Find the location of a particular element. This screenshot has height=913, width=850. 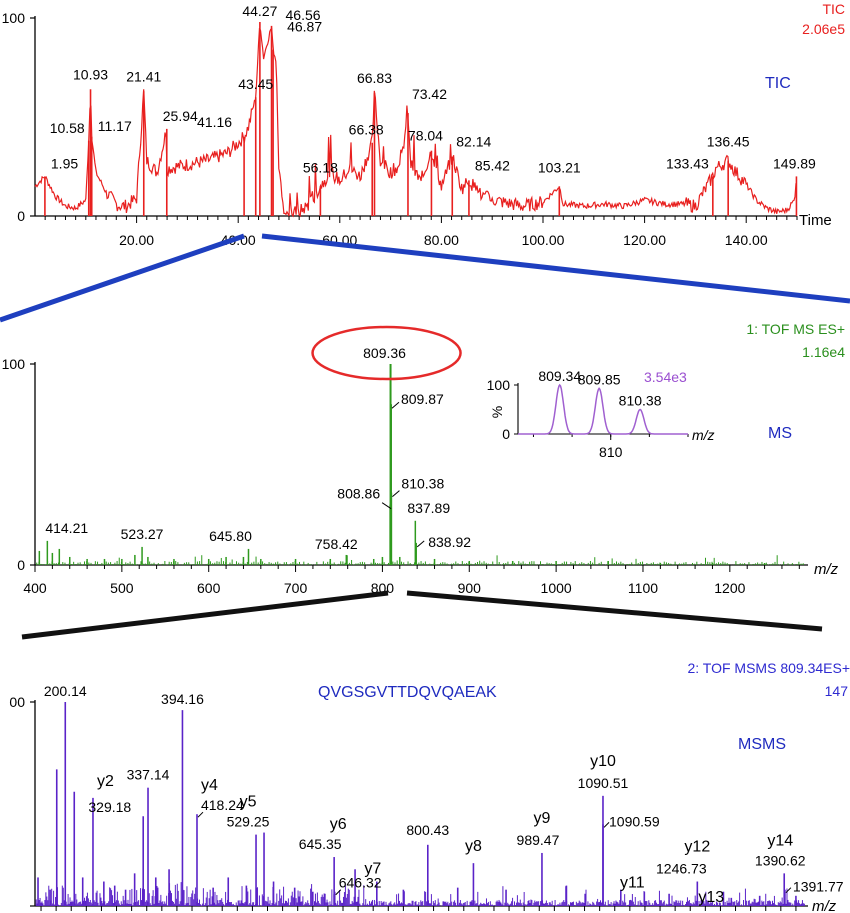

inset-intensity: 3.54e3 is located at coordinates (665, 377).